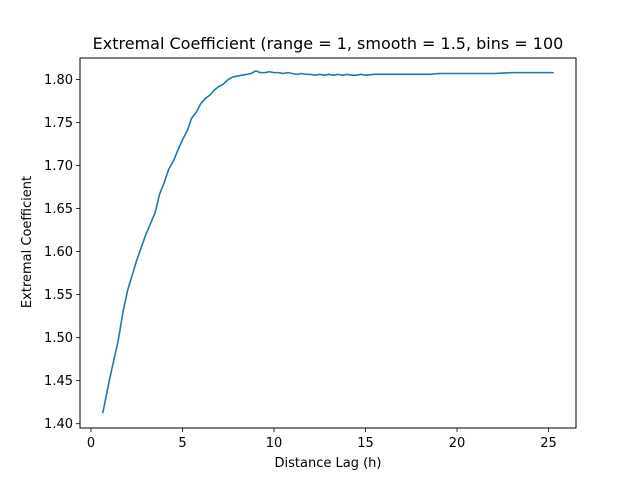 The height and width of the screenshot is (480, 640). I want to click on y-axis-label: Extremal Coefficient, so click(27, 242).